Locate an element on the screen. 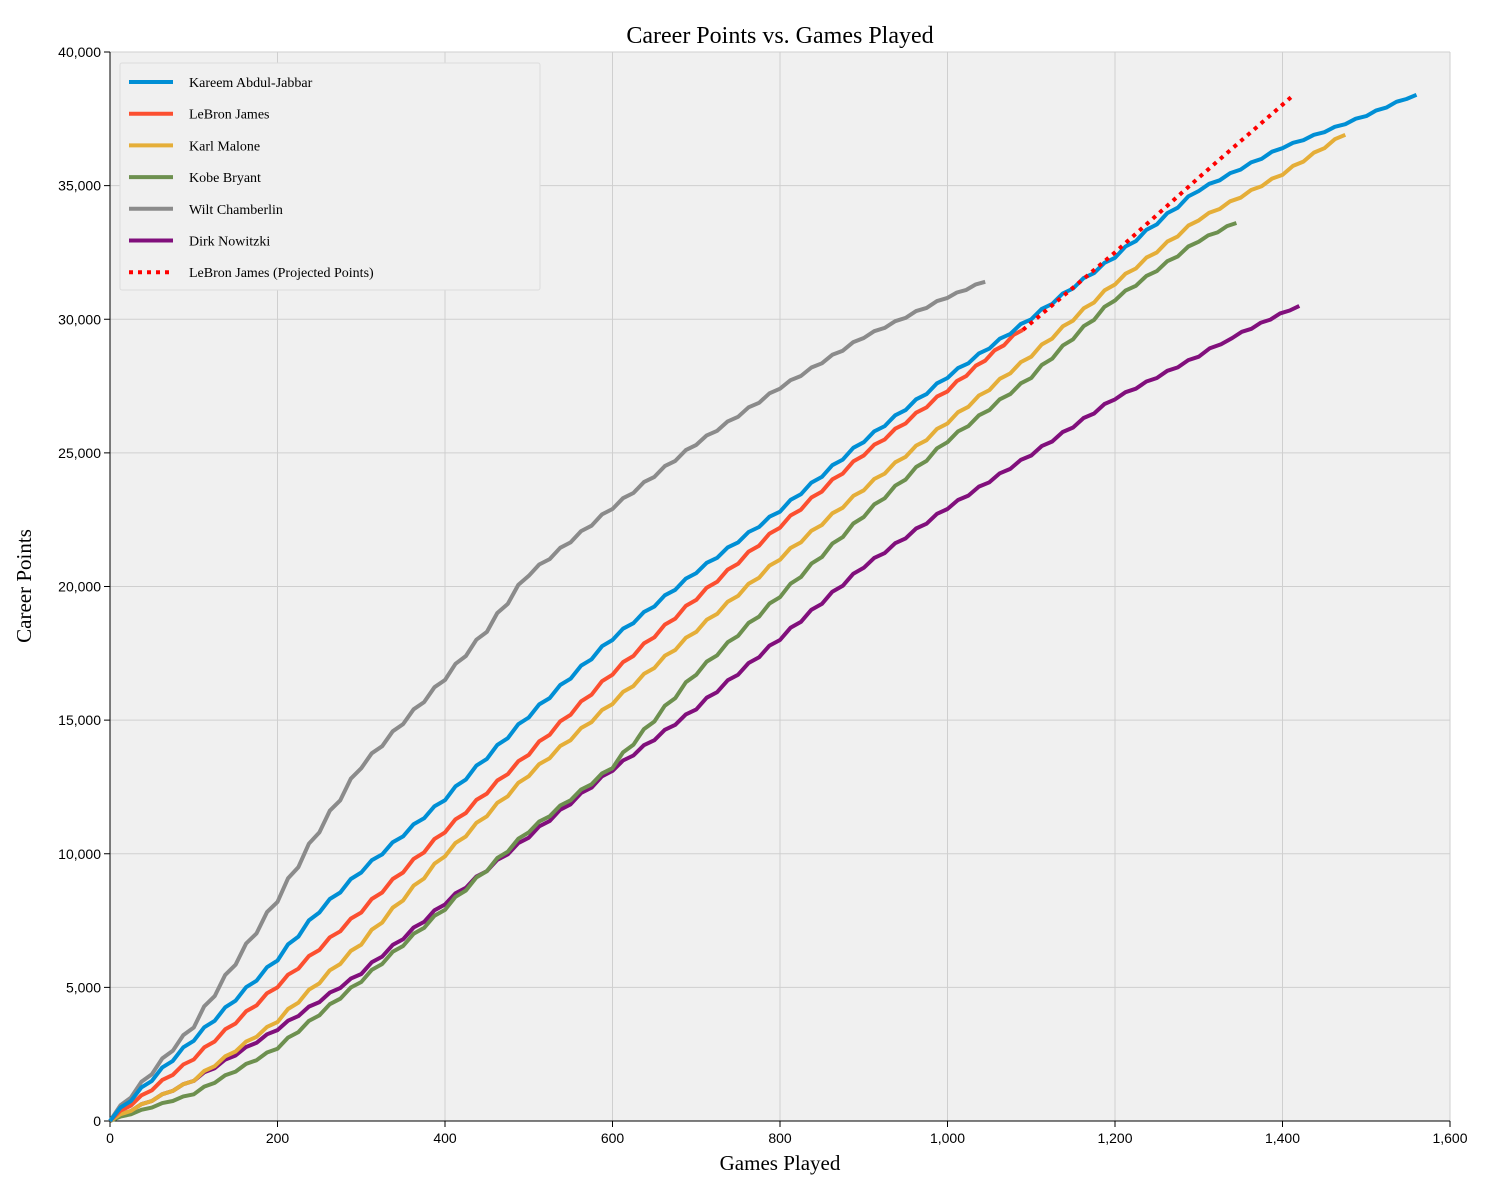 Image resolution: width=1504 pixels, height=1192 pixels. y-tick-label: 10,000 is located at coordinates (79, 854).